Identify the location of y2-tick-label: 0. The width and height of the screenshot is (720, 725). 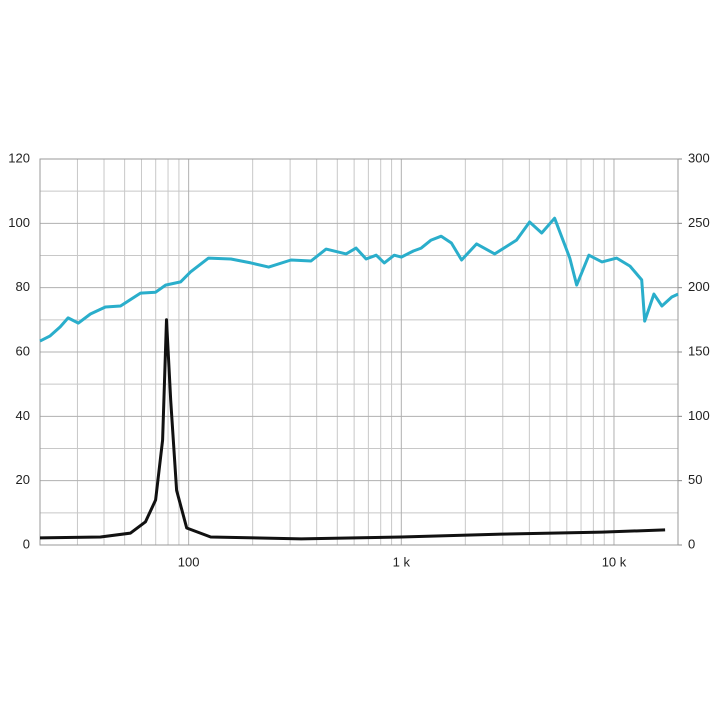
(691, 543).